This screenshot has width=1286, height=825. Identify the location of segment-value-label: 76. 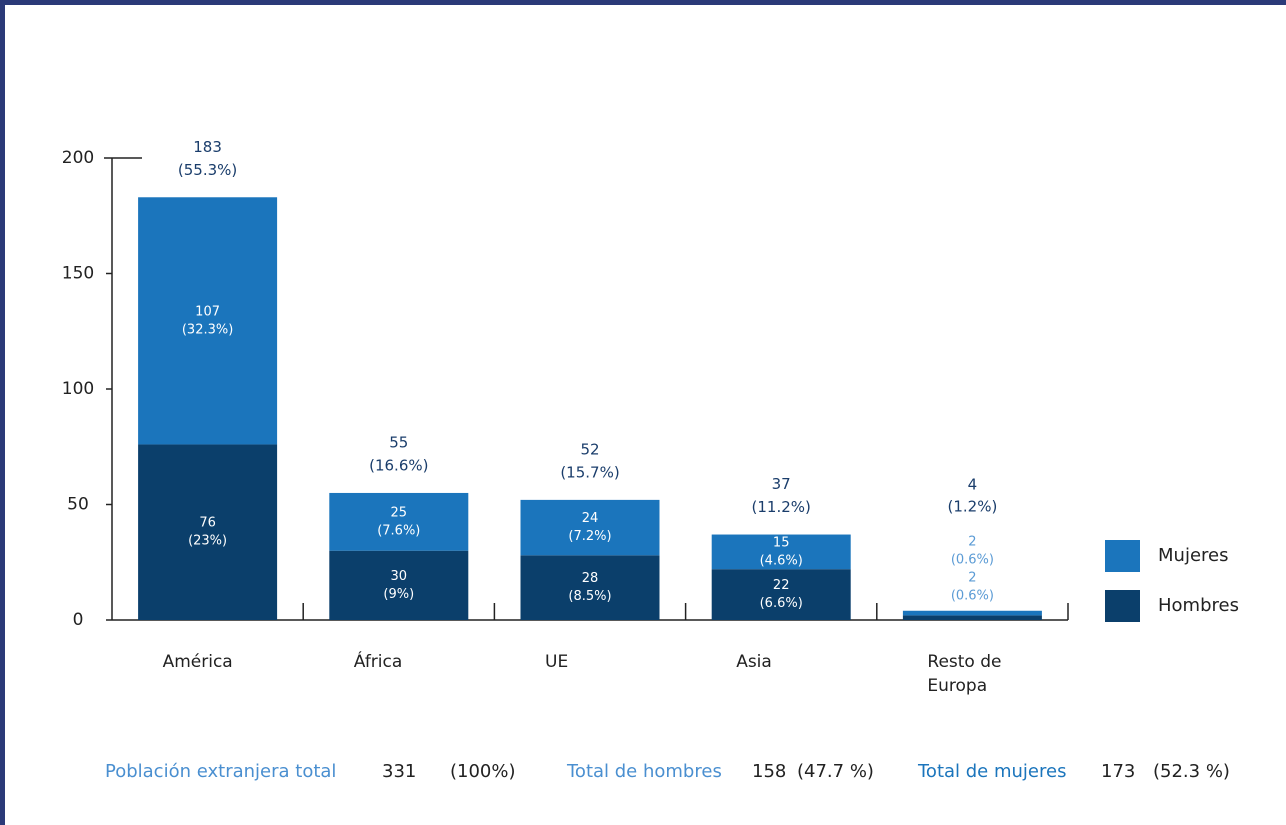
(207, 523).